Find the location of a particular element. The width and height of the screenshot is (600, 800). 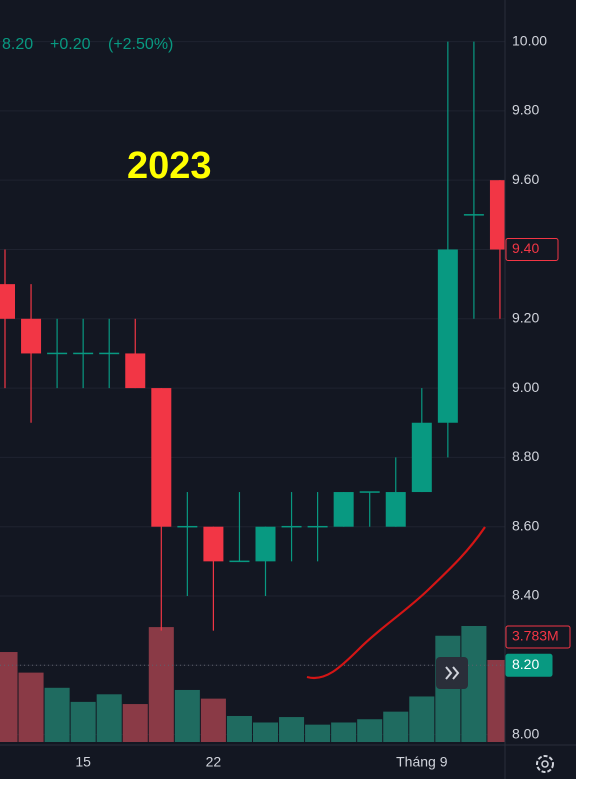

y-tick-label: 9.80 is located at coordinates (525, 110).